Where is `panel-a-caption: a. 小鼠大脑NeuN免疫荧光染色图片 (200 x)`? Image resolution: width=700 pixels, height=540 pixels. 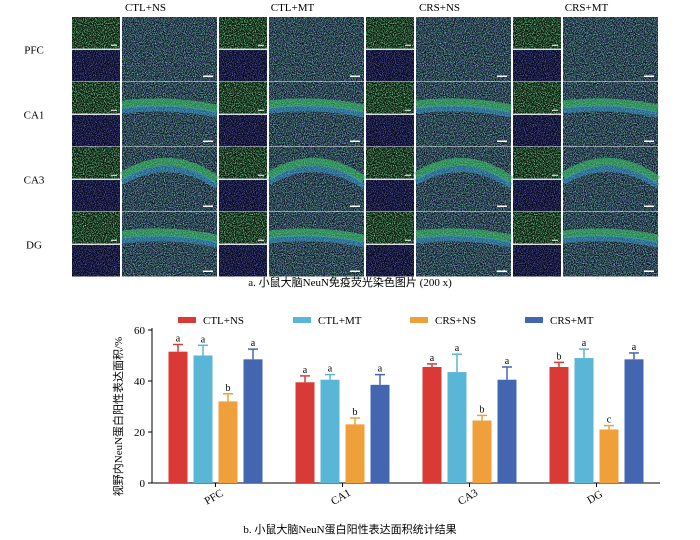 panel-a-caption: a. 小鼠大脑NeuN免疫荧光染色图片 (200 x) is located at coordinates (350, 282).